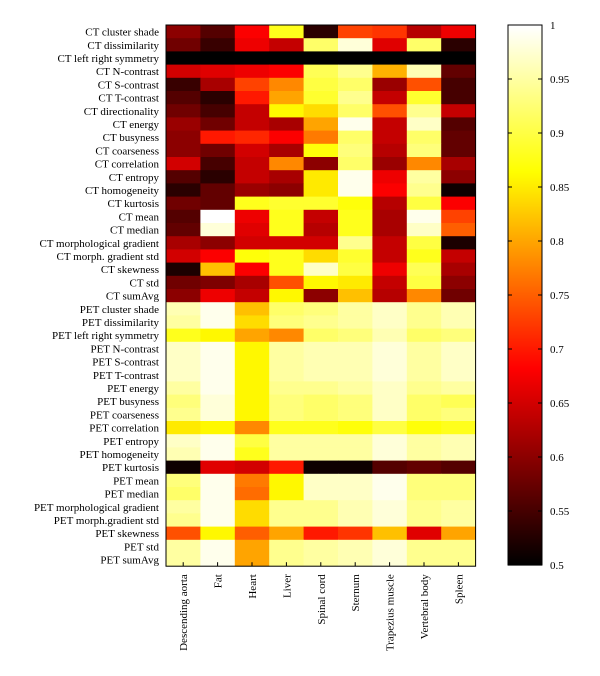 This screenshot has height=676, width=600. I want to click on row-label: PET T-contrast, so click(126, 376).